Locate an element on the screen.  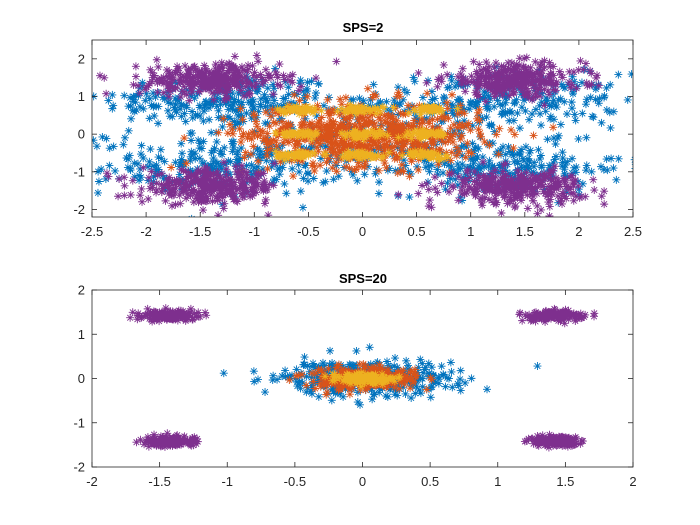
x-tick-label: -2.5 is located at coordinates (92, 231).